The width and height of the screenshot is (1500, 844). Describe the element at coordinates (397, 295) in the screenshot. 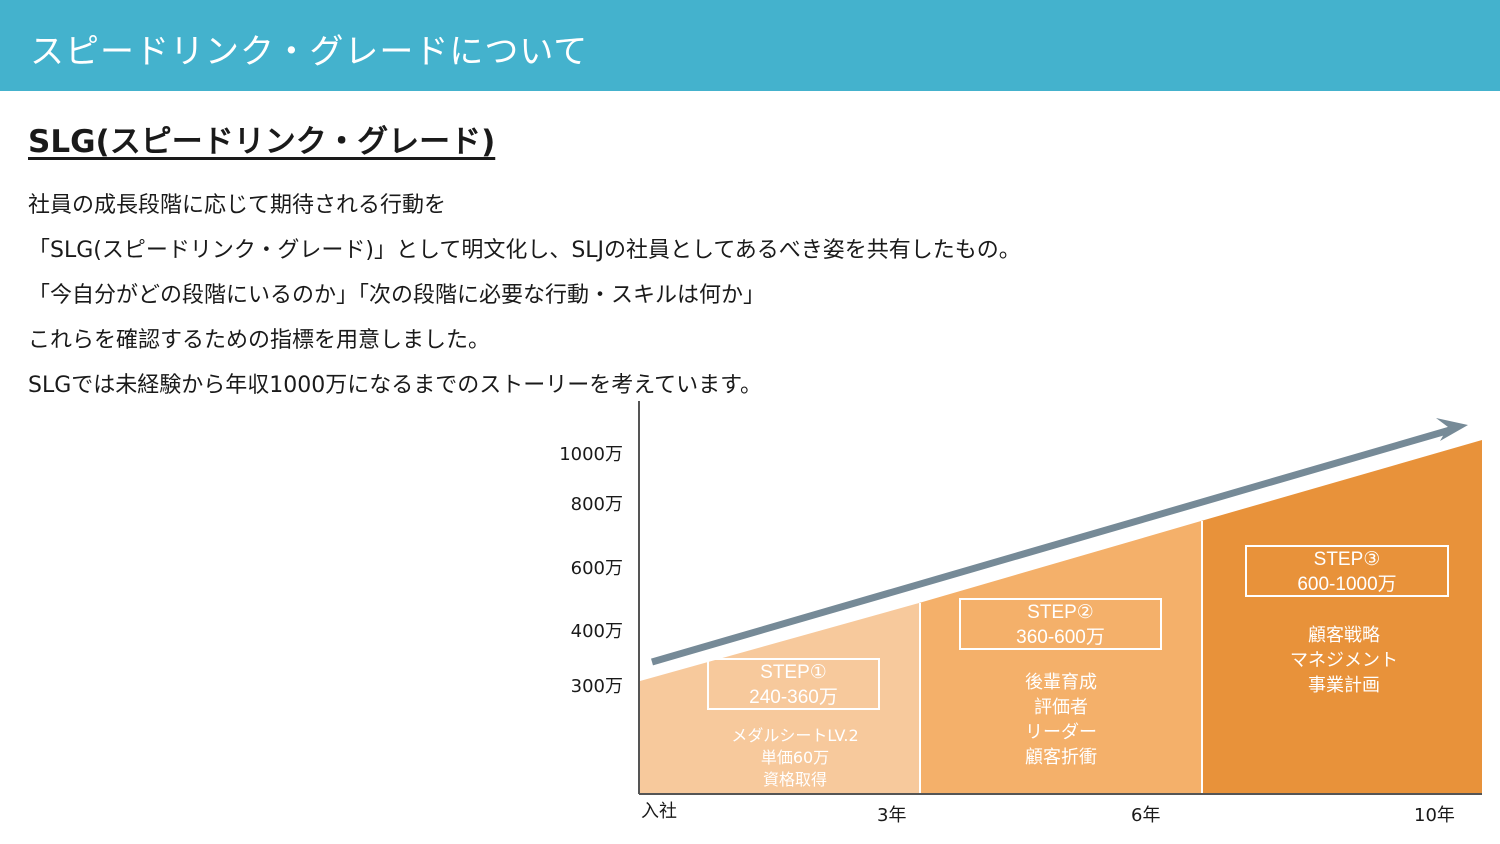

I see `body-line-3: 「今自分がどの段階にいるのか」「次の段階に必要な行動・スキルは何か」` at that location.